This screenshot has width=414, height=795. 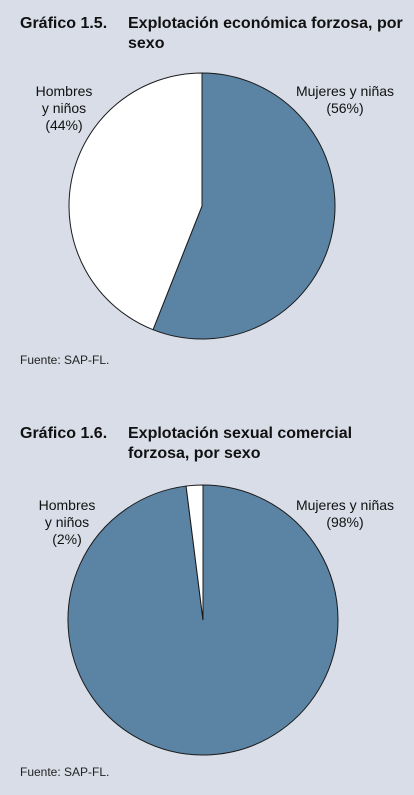 What do you see at coordinates (64, 23) in the screenshot?
I see `figure-number: Gráfico 1.5.` at bounding box center [64, 23].